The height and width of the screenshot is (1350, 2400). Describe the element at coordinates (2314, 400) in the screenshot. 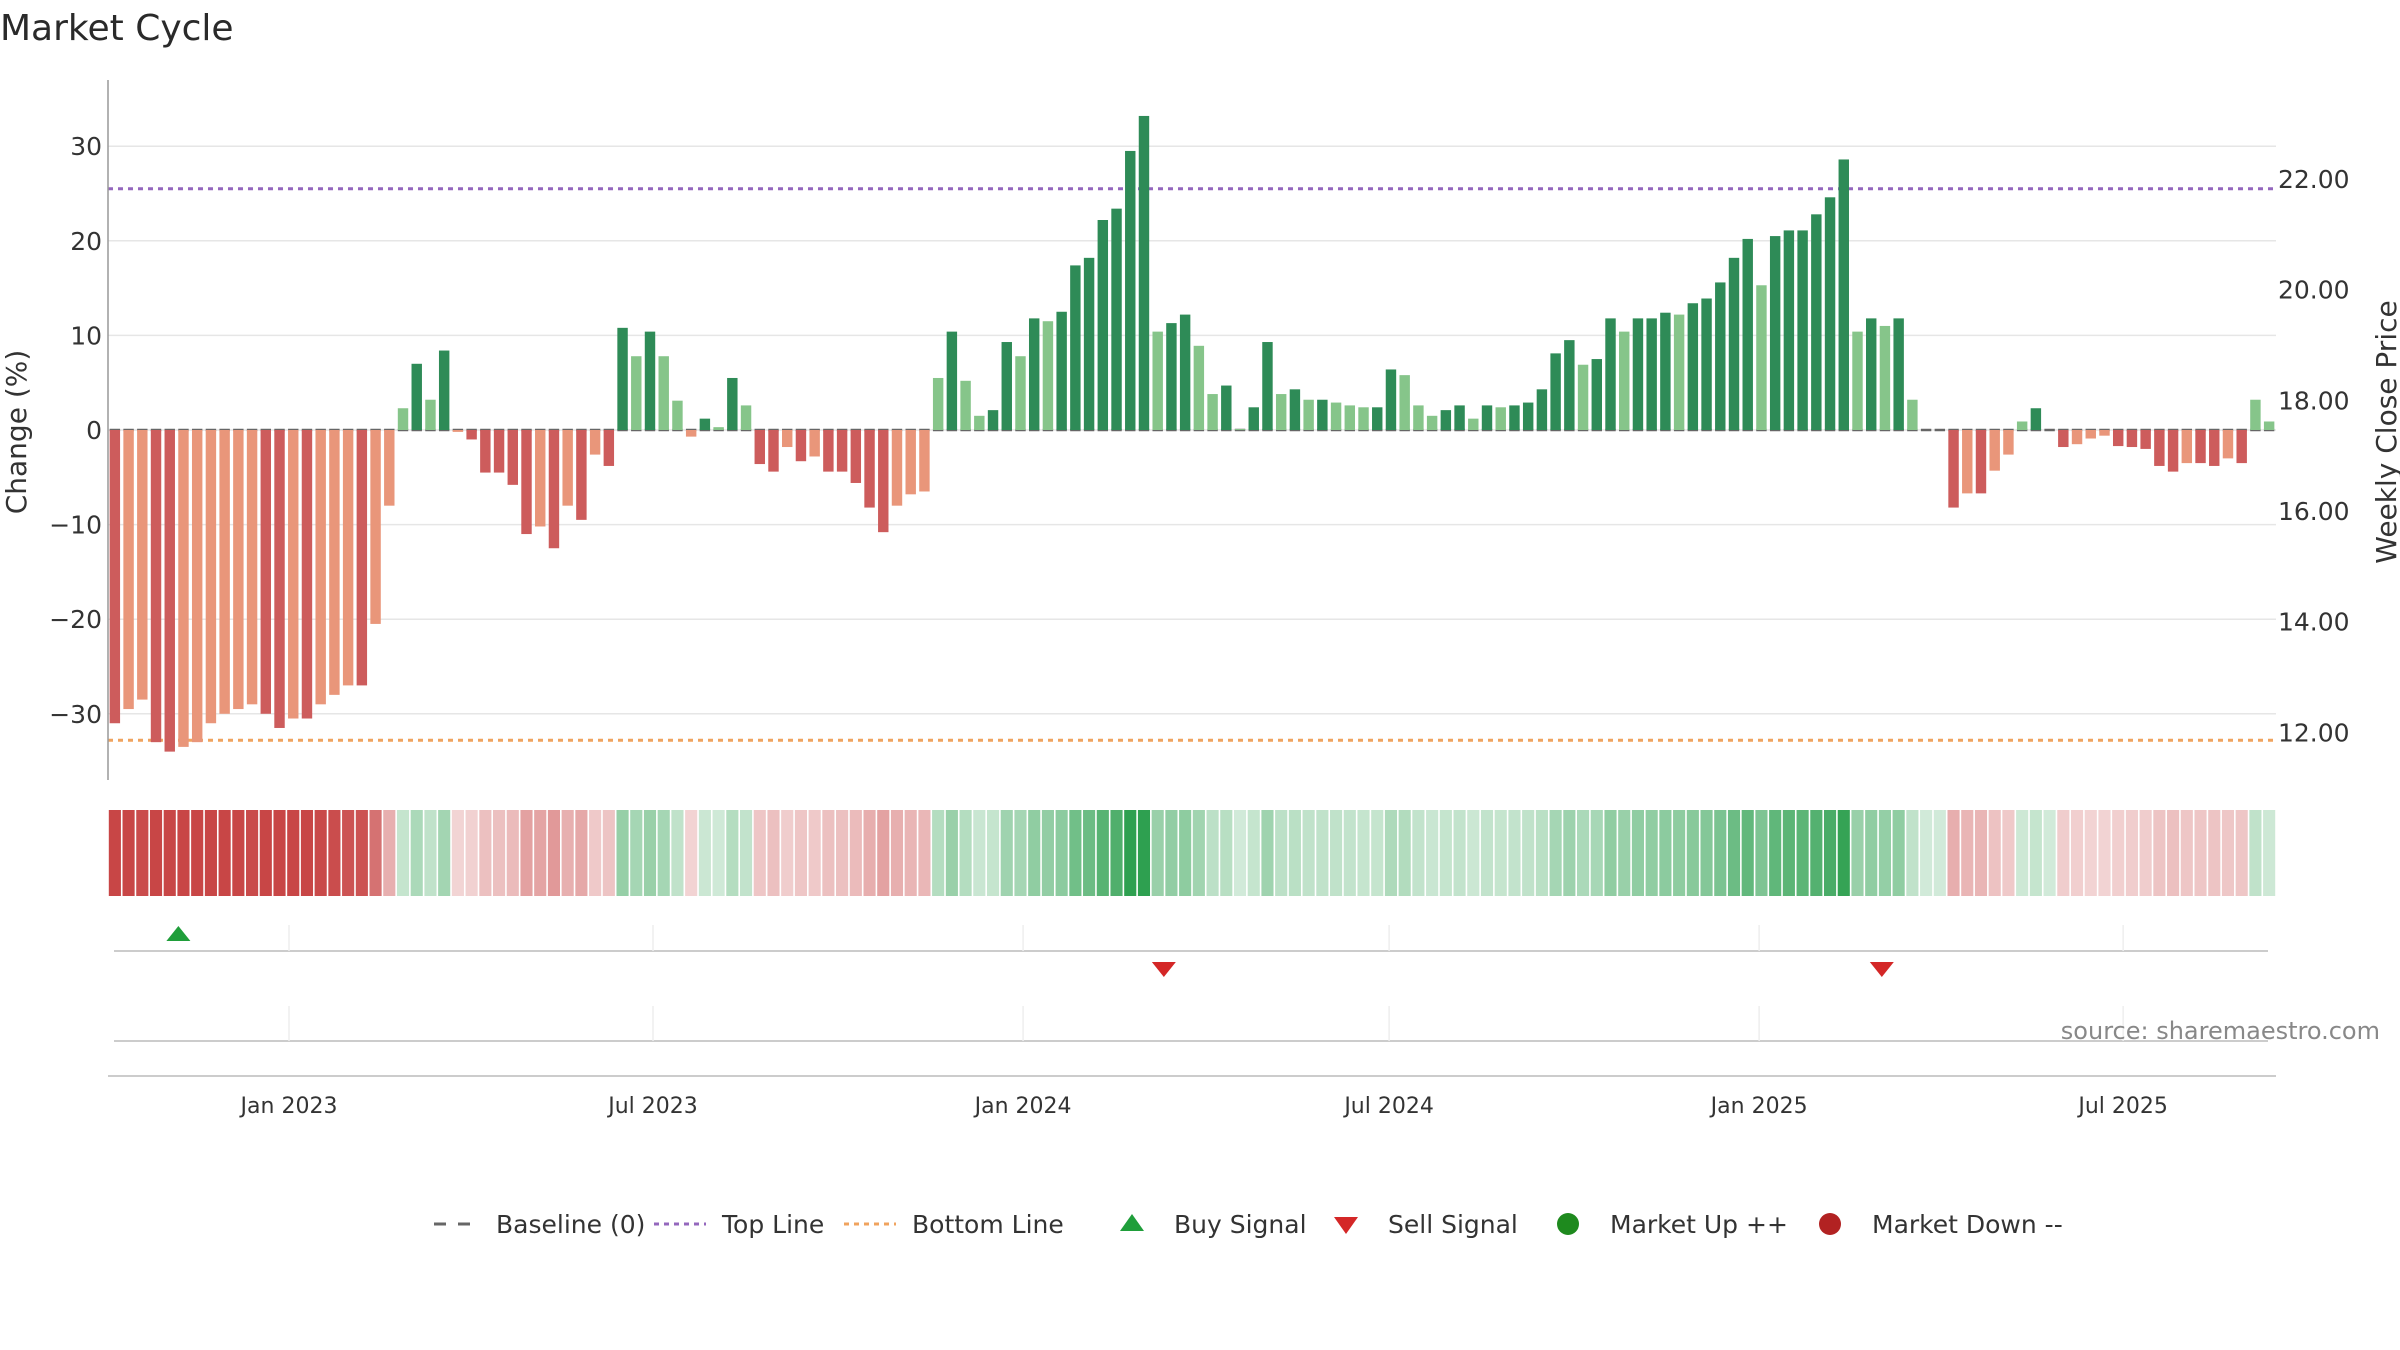

I see `y2-tick-label: 18.00` at that location.